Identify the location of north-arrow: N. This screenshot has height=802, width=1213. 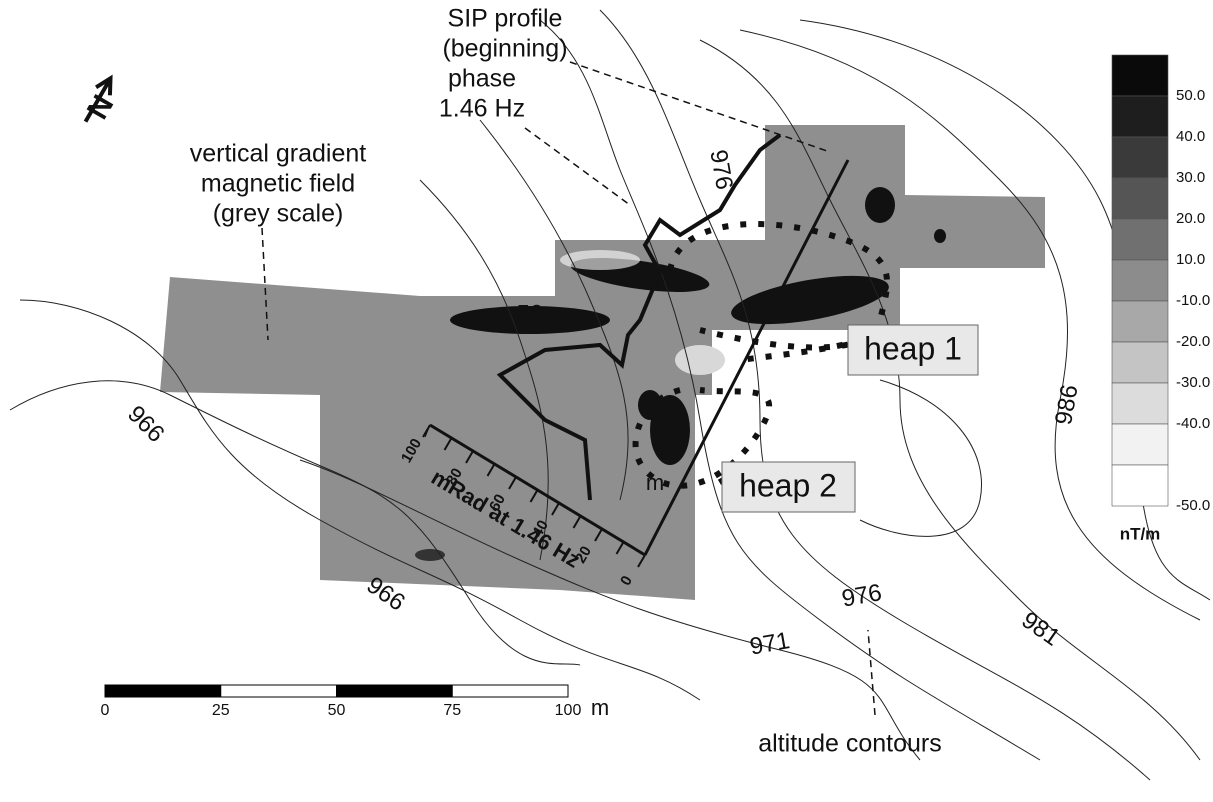
(100, 99).